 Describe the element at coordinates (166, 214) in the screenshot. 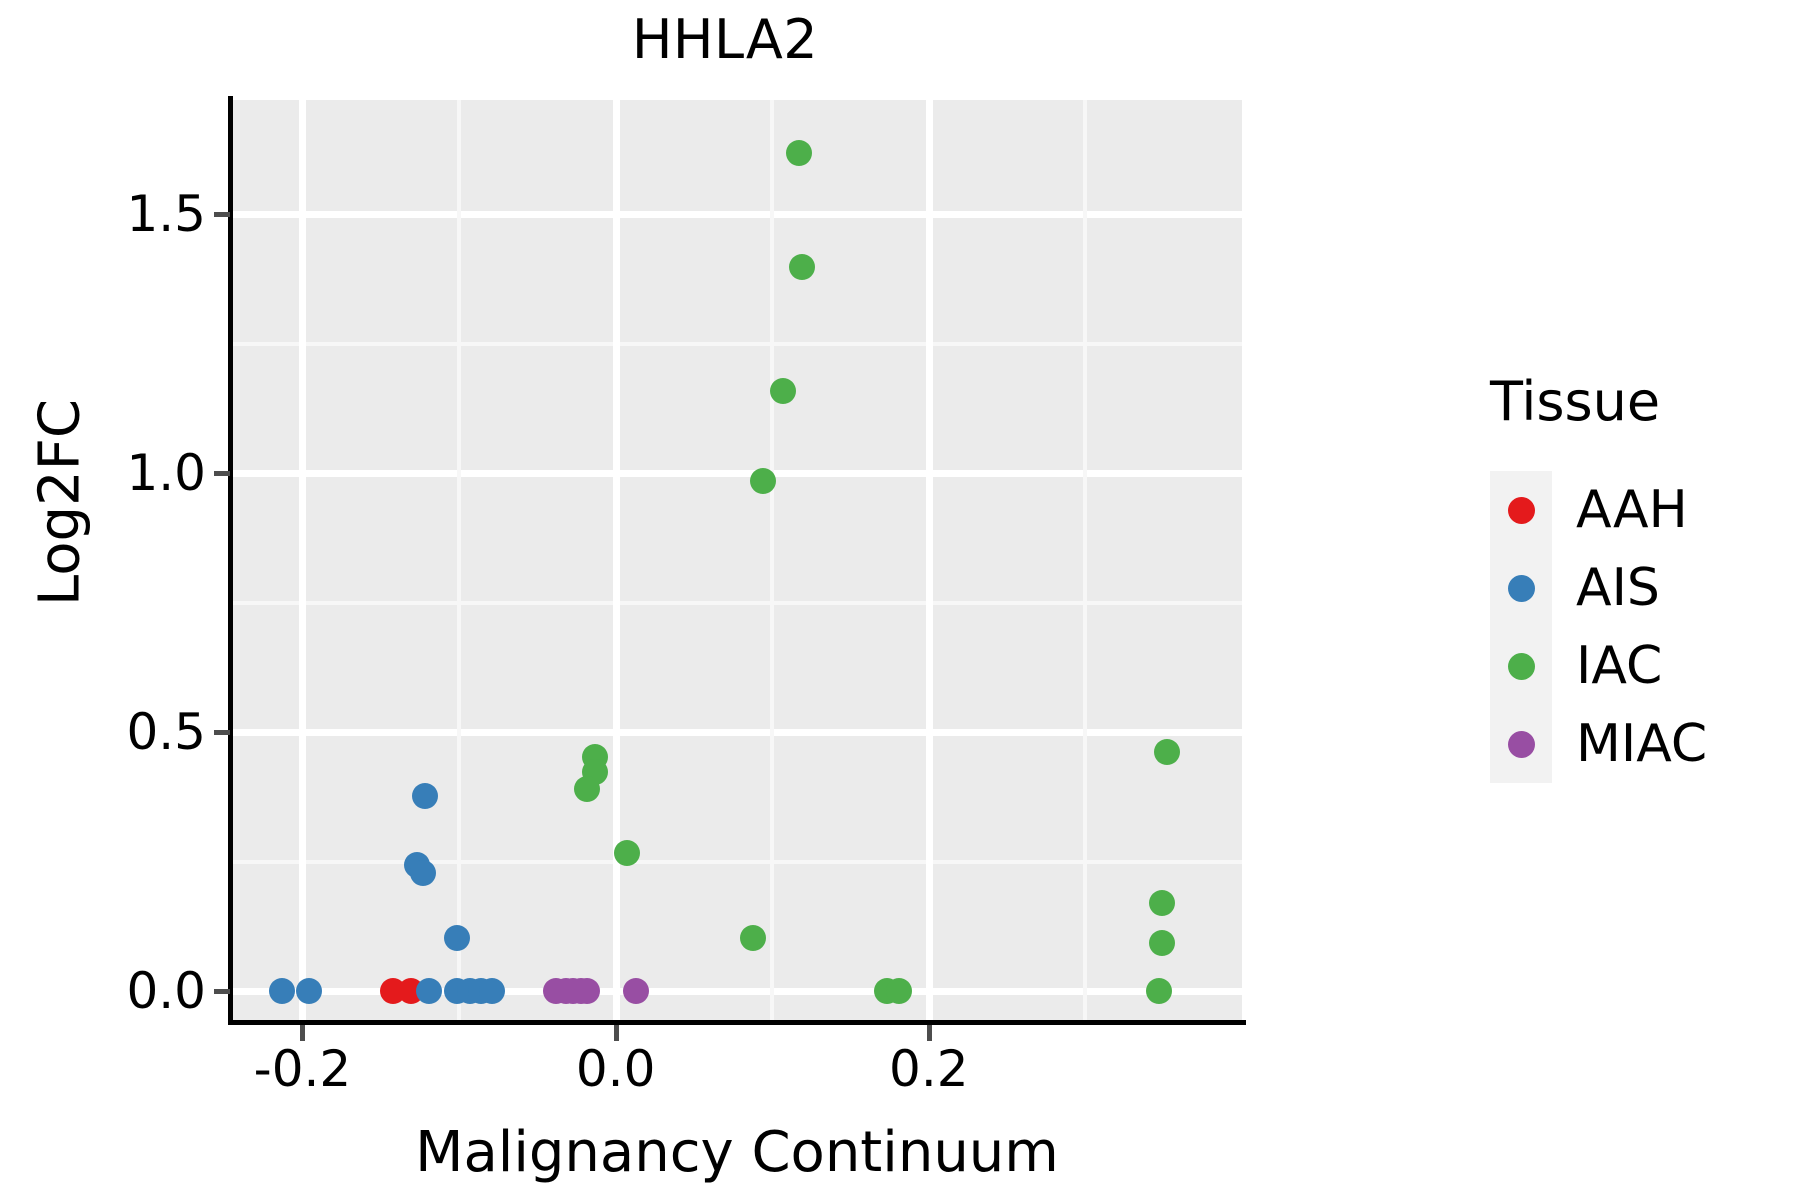

I see `y-axis-tick-label: 1.5` at that location.